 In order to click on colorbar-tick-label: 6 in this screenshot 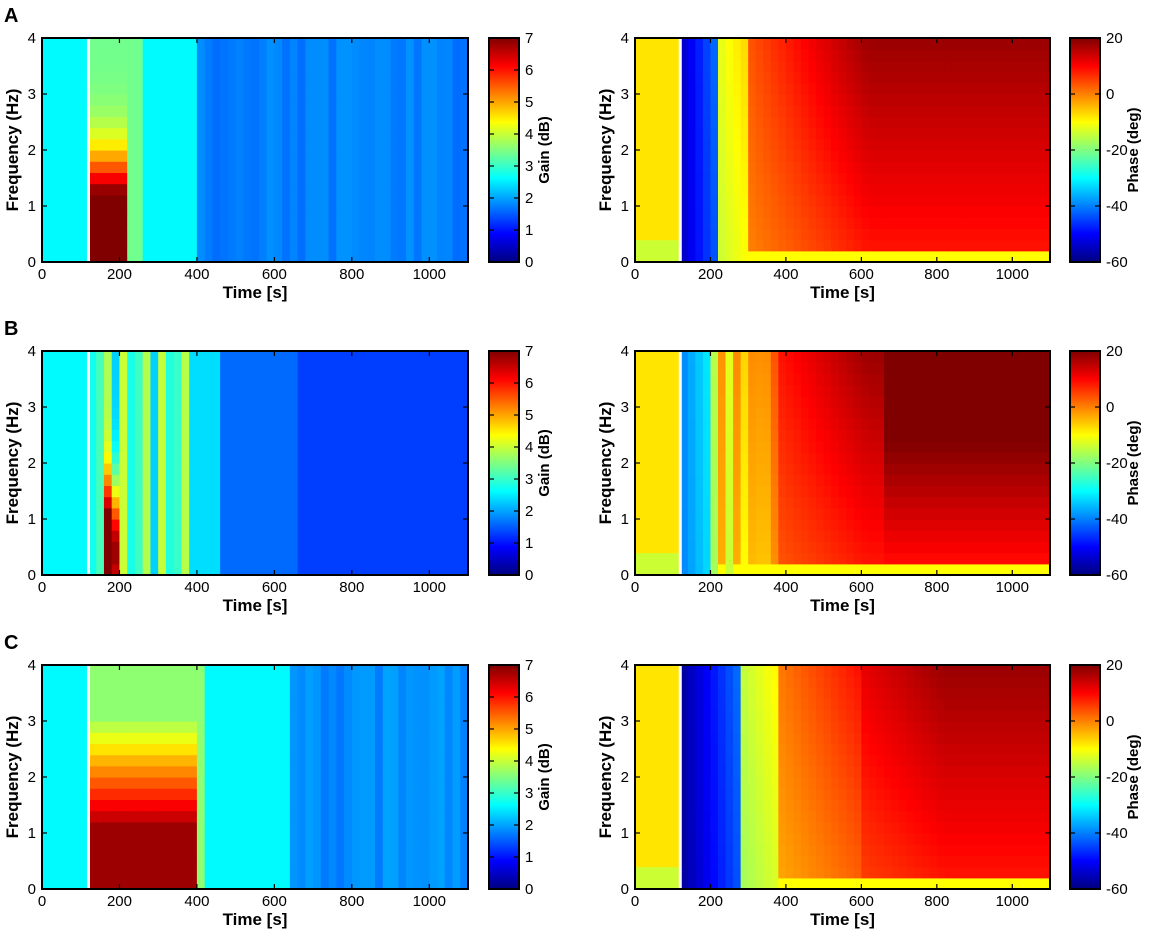, I will do `click(529, 70)`.